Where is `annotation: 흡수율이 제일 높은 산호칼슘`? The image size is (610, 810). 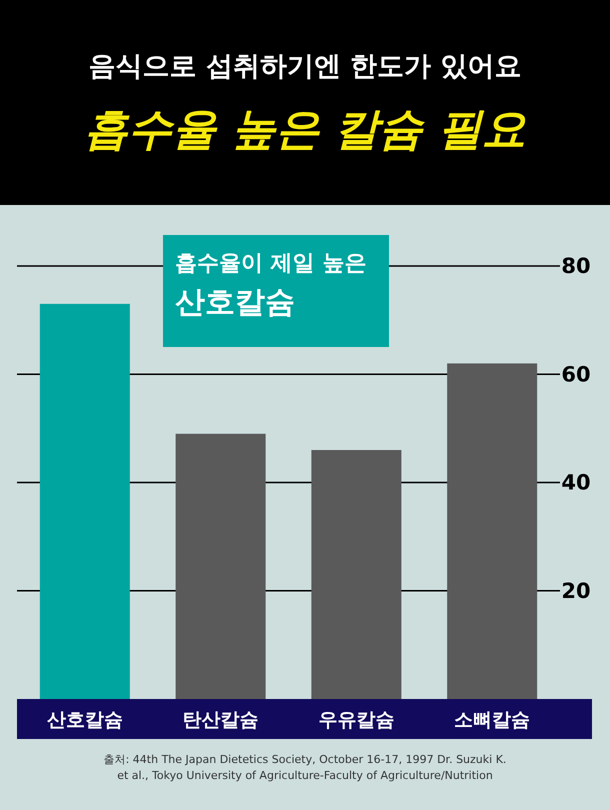 annotation: 흡수율이 제일 높은 산호칼슘 is located at coordinates (270, 285).